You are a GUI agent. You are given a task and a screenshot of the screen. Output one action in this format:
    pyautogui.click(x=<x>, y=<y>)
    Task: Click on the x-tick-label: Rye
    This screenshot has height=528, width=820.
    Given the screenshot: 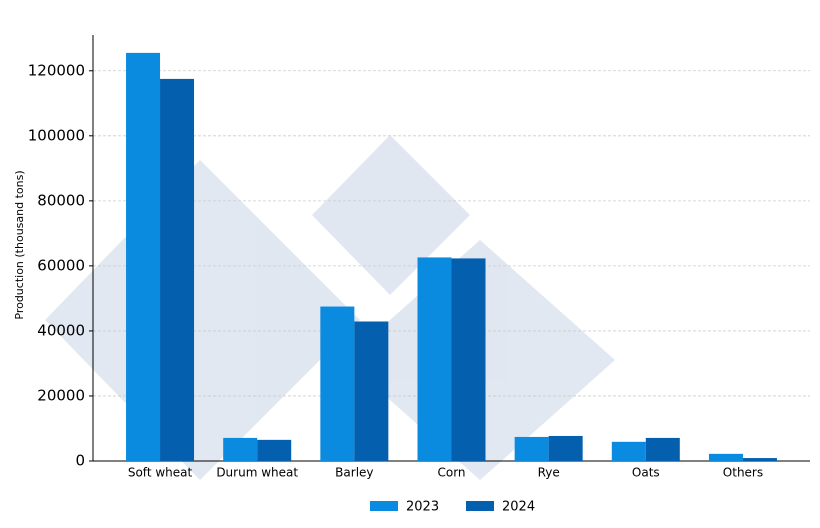 What is the action you would take?
    pyautogui.click(x=549, y=473)
    